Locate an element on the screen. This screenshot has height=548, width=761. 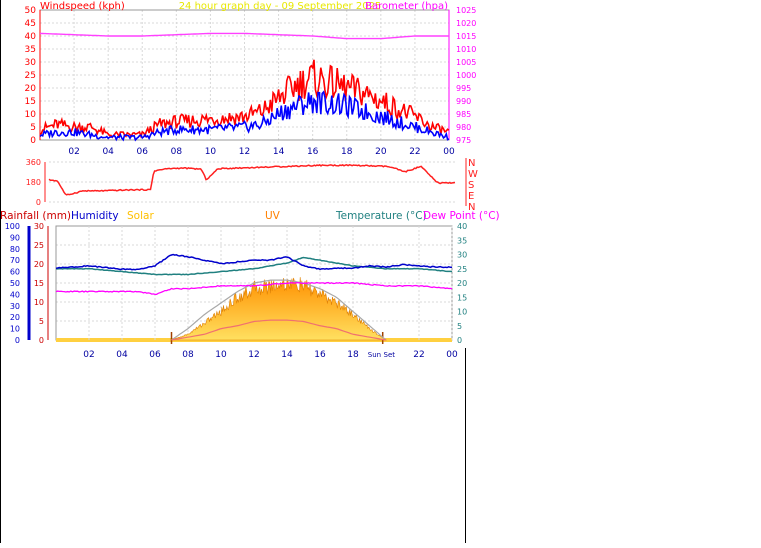
humidity-y-tick-label: 40 is located at coordinates (15, 294).